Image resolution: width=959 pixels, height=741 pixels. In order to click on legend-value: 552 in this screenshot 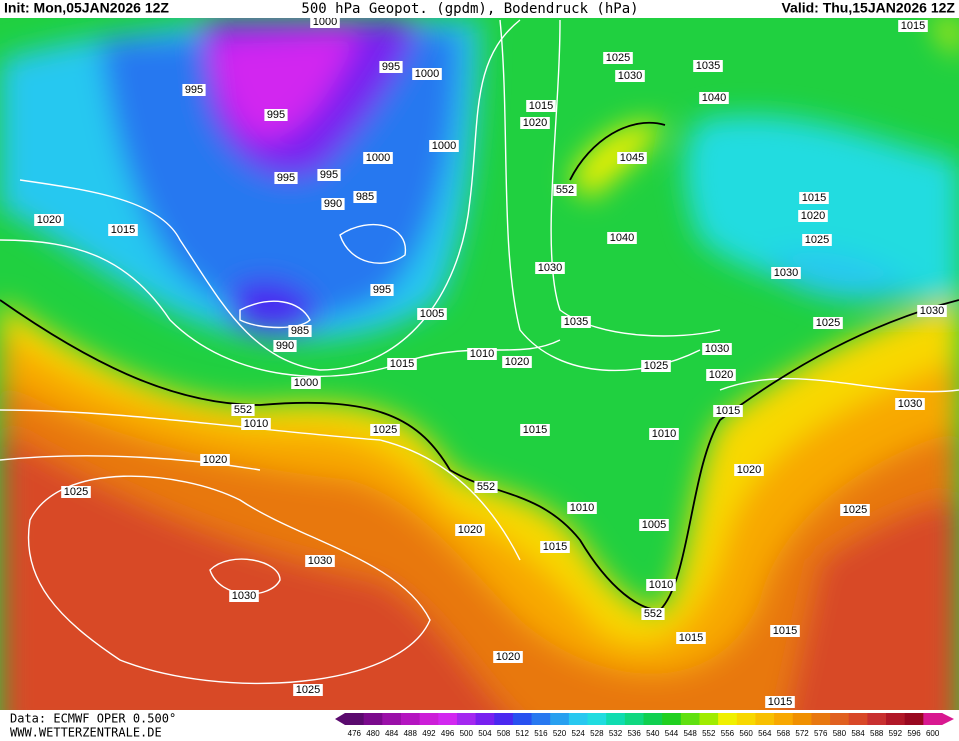, I will do `click(709, 733)`.